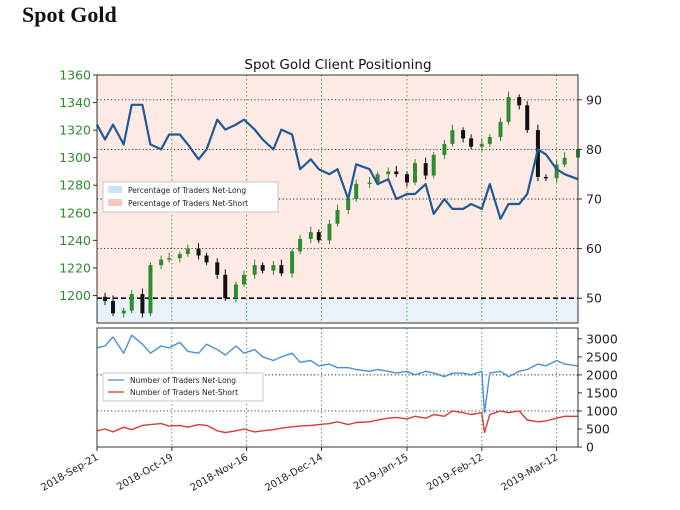 The height and width of the screenshot is (510, 680). I want to click on x-tick-label: 2018-Sep-21, so click(69, 473).